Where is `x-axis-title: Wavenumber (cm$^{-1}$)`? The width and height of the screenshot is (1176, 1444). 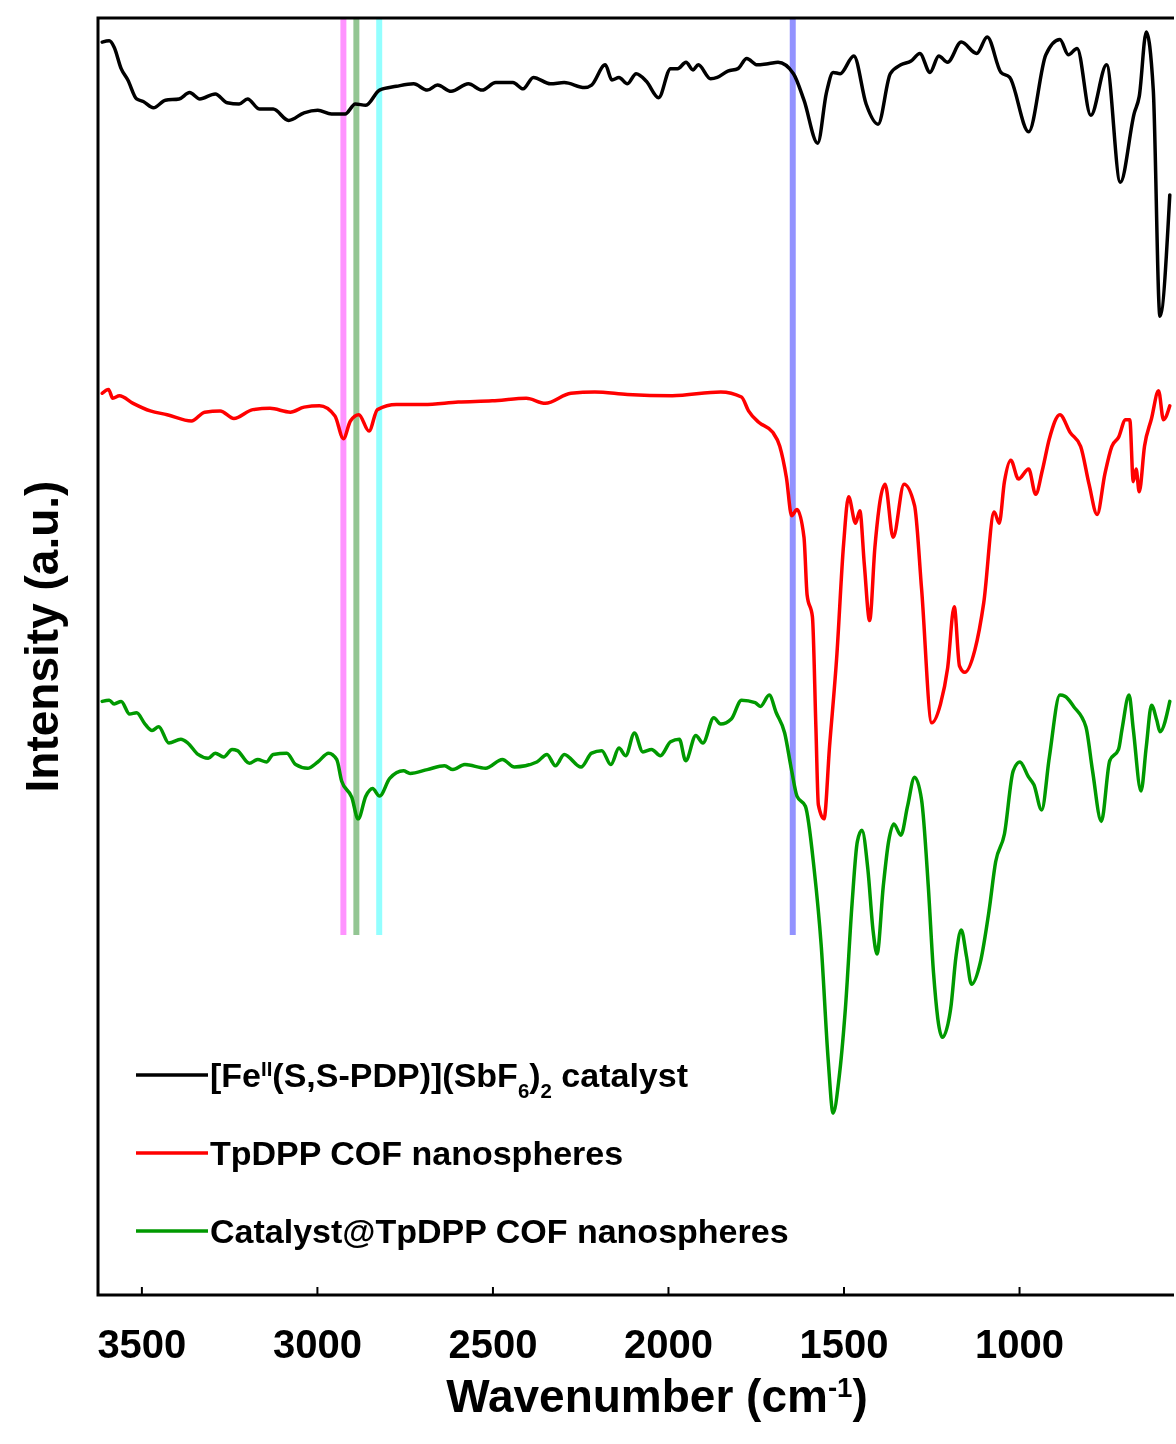
x-axis-title: Wavenumber (cm$^{-1}$) is located at coordinates (657, 1396).